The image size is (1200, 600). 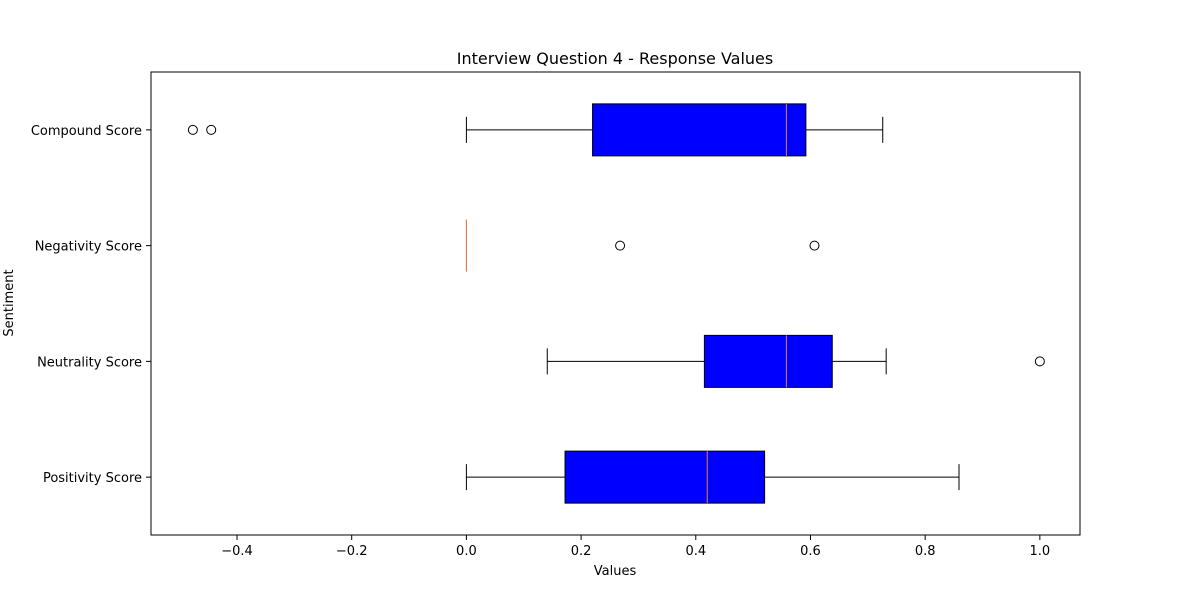 What do you see at coordinates (352, 551) in the screenshot?
I see `x-tick-label: −0.2` at bounding box center [352, 551].